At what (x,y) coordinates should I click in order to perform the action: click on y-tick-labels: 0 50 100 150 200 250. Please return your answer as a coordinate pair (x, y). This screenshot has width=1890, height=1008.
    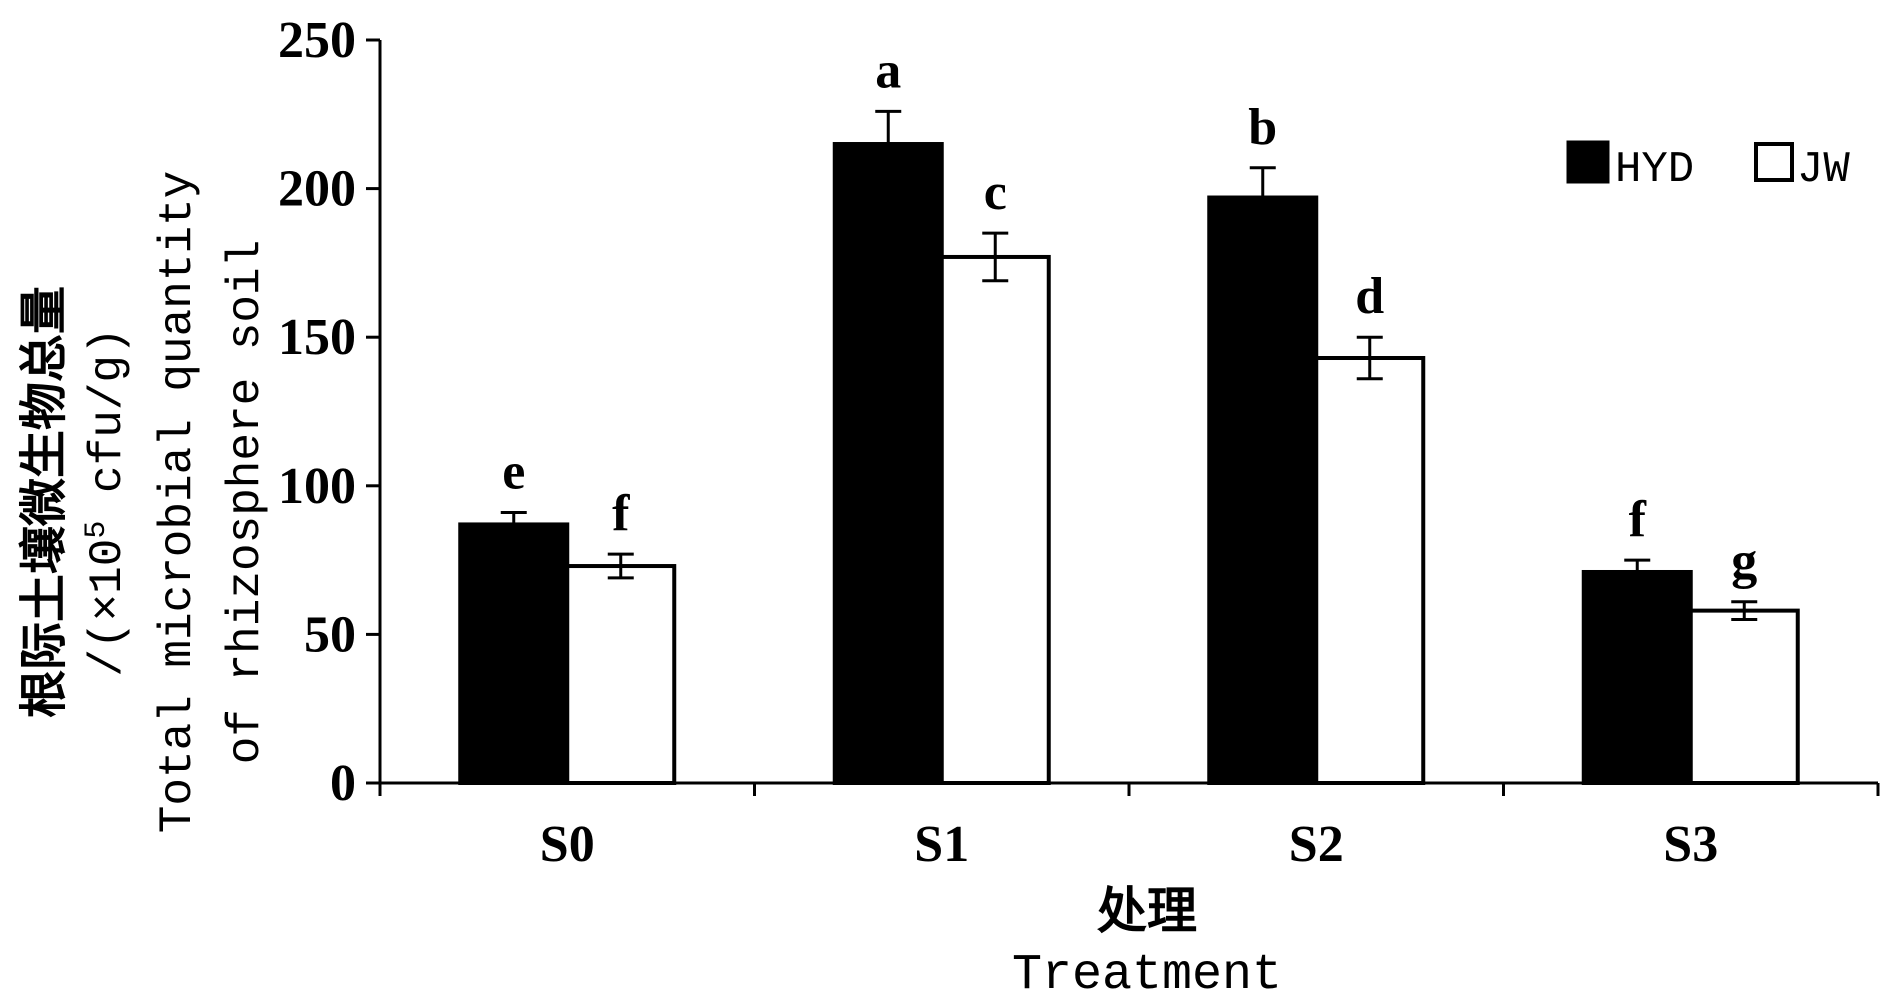
    Looking at the image, I should click on (317, 412).